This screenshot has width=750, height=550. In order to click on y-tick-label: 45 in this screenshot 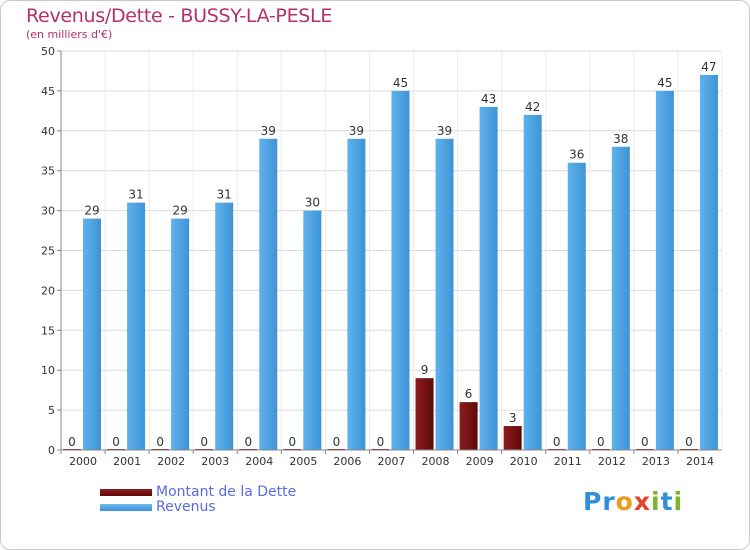, I will do `click(48, 91)`.